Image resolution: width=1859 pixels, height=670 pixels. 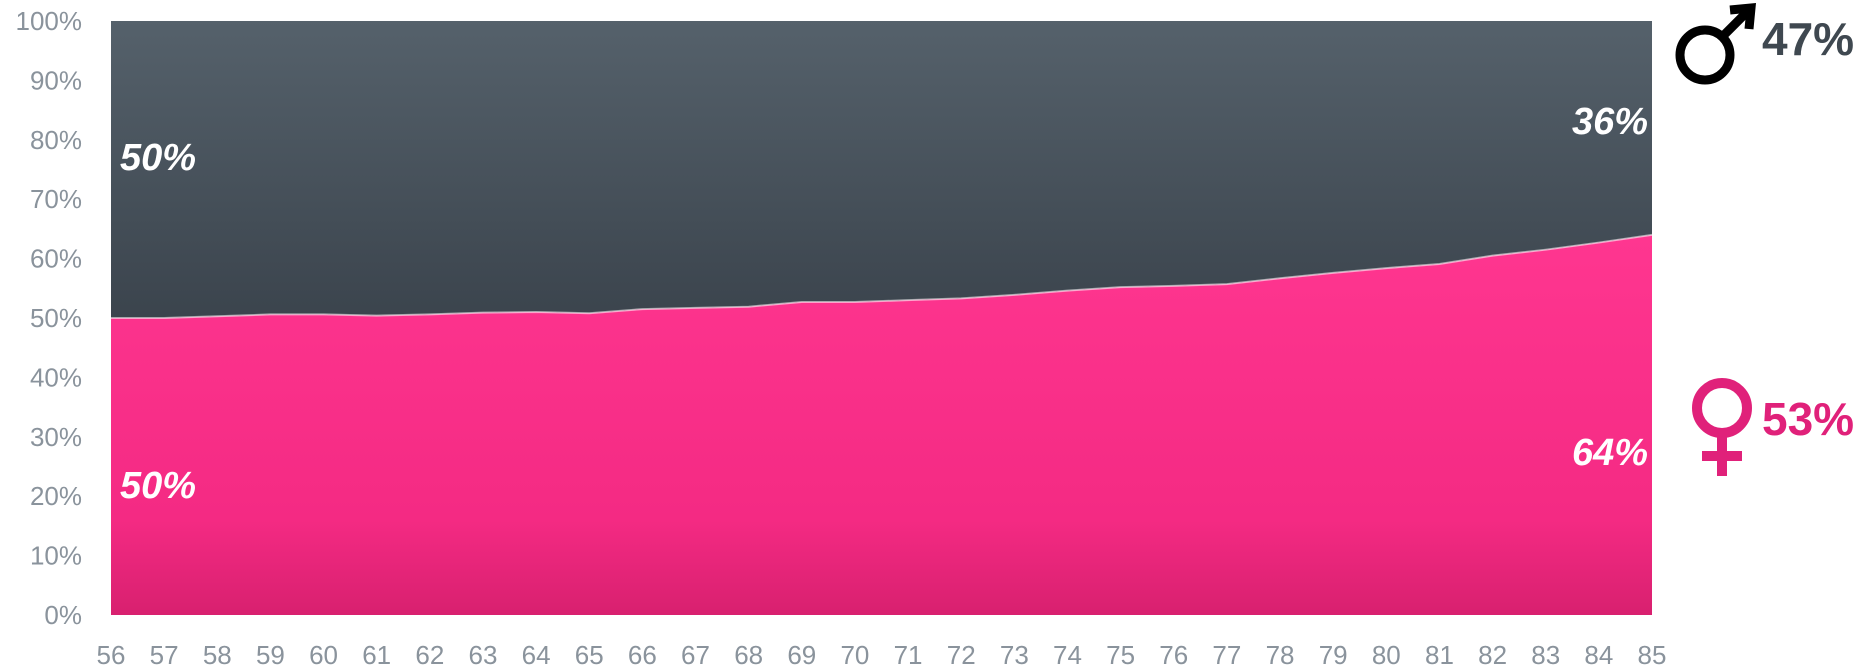 What do you see at coordinates (56, 318) in the screenshot?
I see `y-tick-label: 50%` at bounding box center [56, 318].